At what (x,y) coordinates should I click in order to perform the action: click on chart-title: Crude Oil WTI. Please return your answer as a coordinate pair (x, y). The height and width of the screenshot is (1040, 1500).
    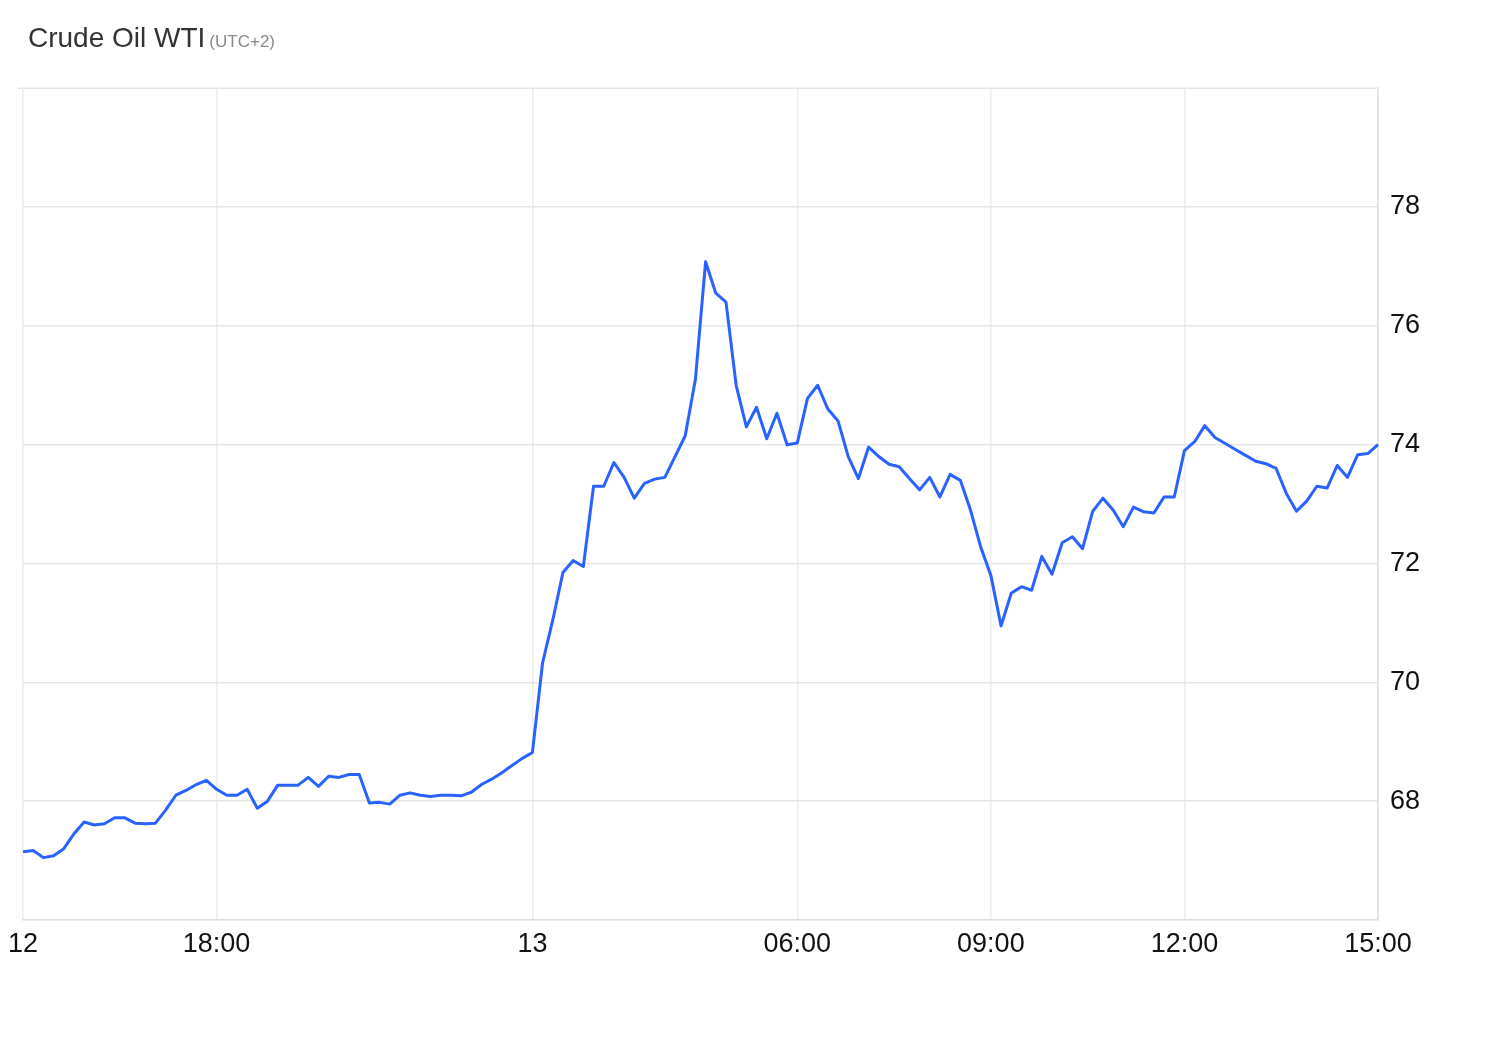
    Looking at the image, I should click on (117, 37).